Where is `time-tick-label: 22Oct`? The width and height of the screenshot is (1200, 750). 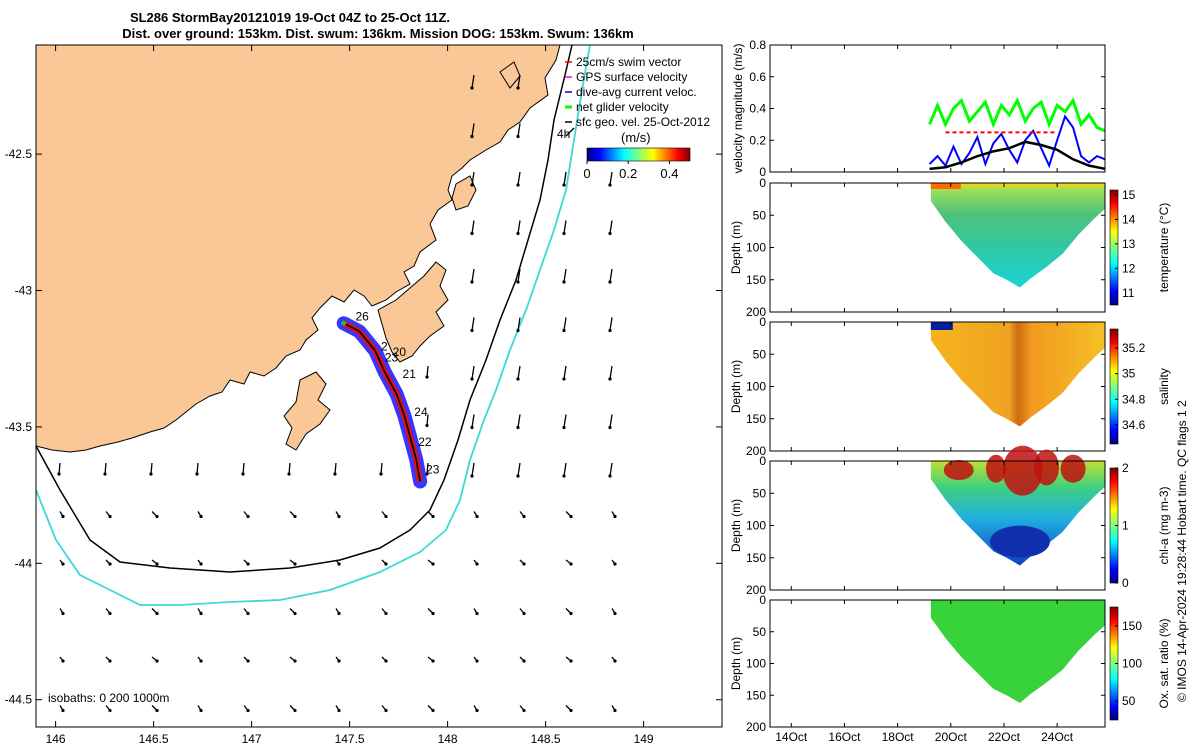
time-tick-label: 22Oct is located at coordinates (1004, 737).